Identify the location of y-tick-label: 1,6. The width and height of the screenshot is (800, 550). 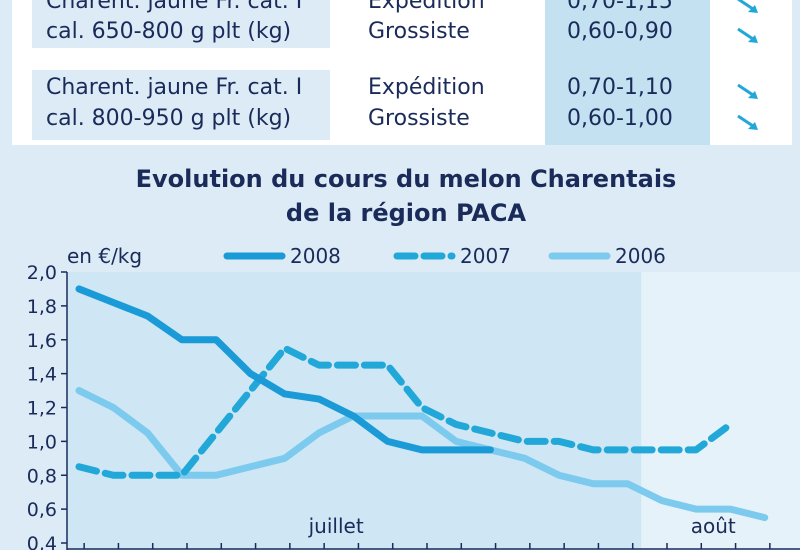
(42, 341).